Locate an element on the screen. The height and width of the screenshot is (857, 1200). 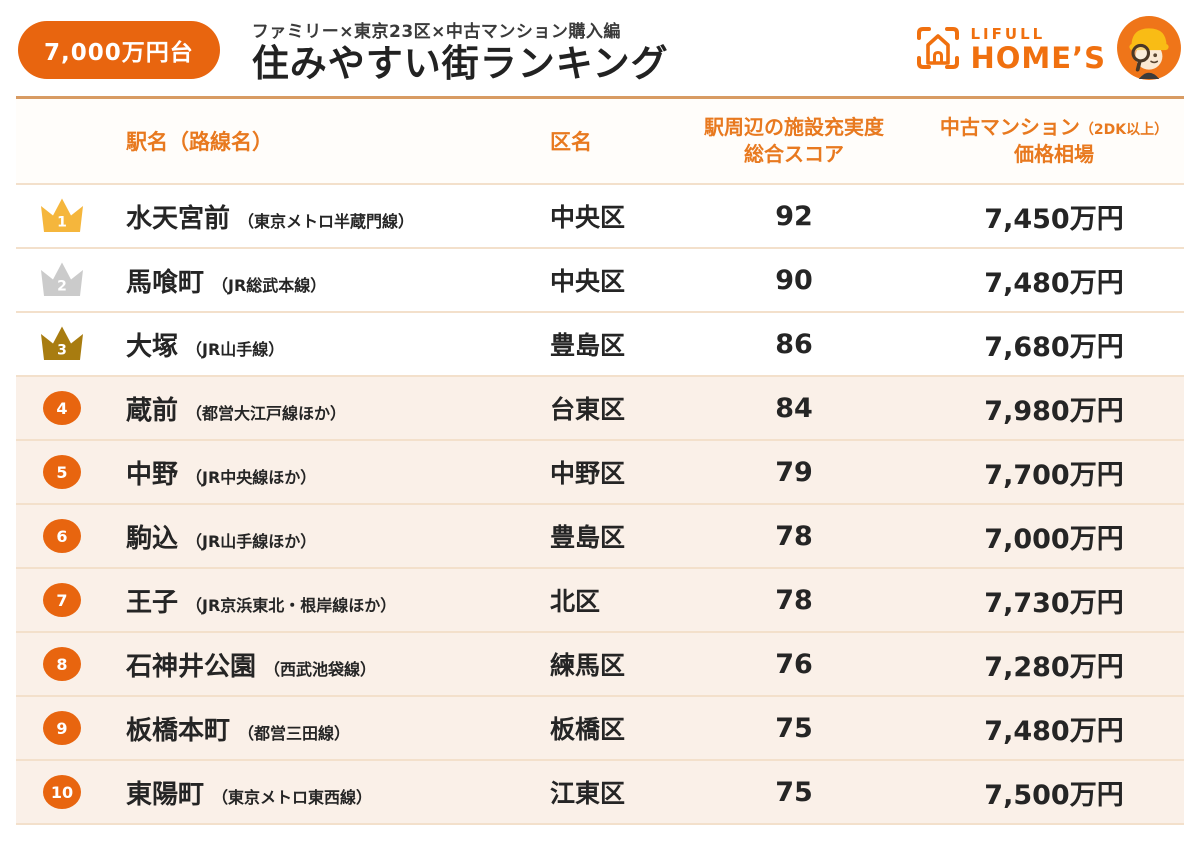
station-cell: 駒込 （JR山手線ほか） is located at coordinates (321, 536).